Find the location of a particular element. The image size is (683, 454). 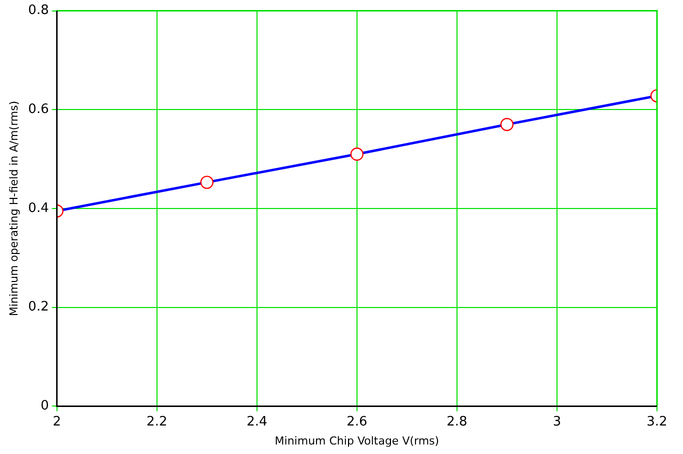

y-tick-label: 0.8 is located at coordinates (38, 10).